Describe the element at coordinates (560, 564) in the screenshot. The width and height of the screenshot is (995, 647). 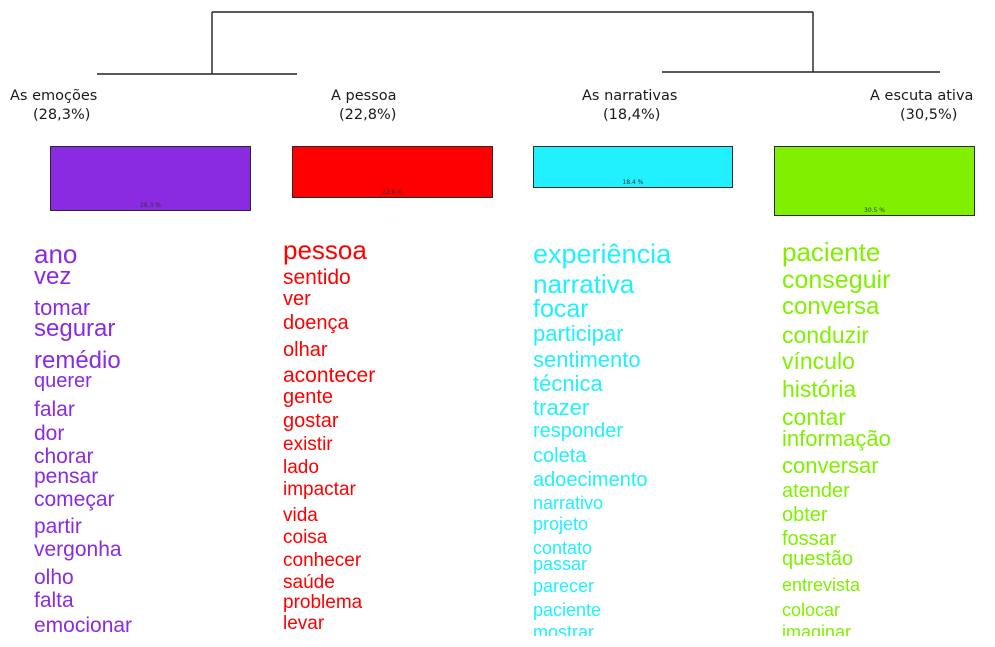
I see `word-item: passar` at that location.